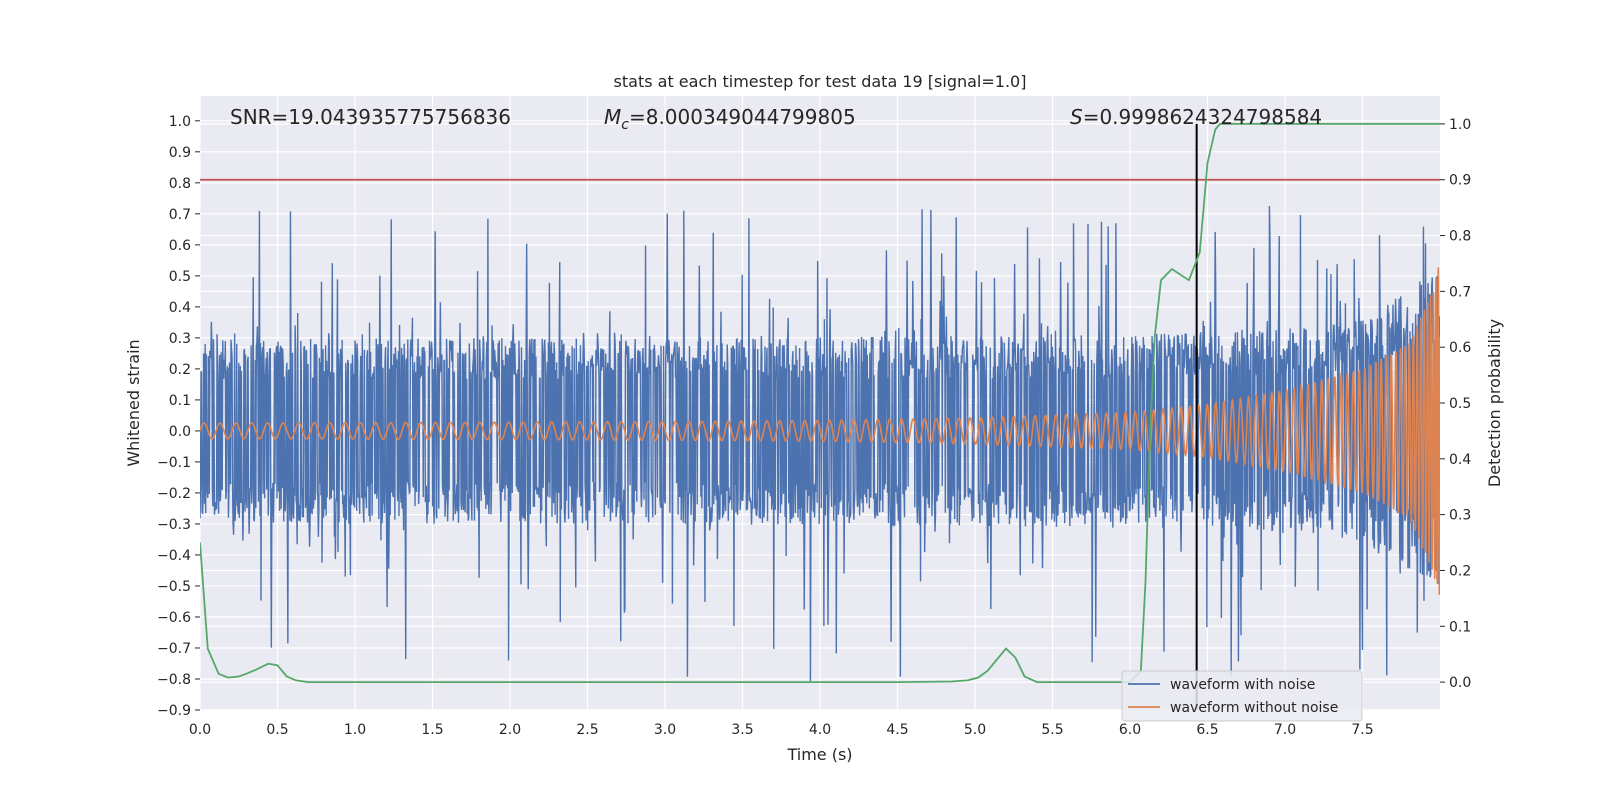 The image size is (1600, 800). I want to click on score-value: =0.9998624324798584, so click(1202, 117).